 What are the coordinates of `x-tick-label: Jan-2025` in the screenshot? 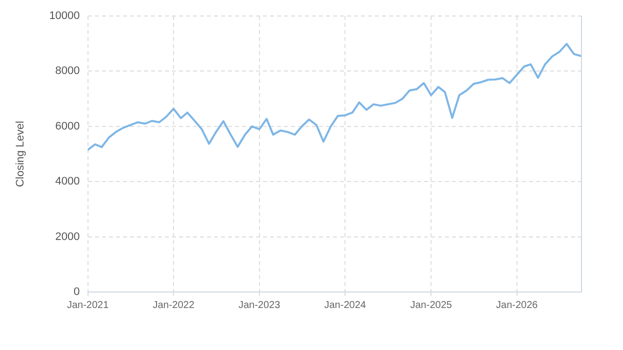 It's located at (431, 305).